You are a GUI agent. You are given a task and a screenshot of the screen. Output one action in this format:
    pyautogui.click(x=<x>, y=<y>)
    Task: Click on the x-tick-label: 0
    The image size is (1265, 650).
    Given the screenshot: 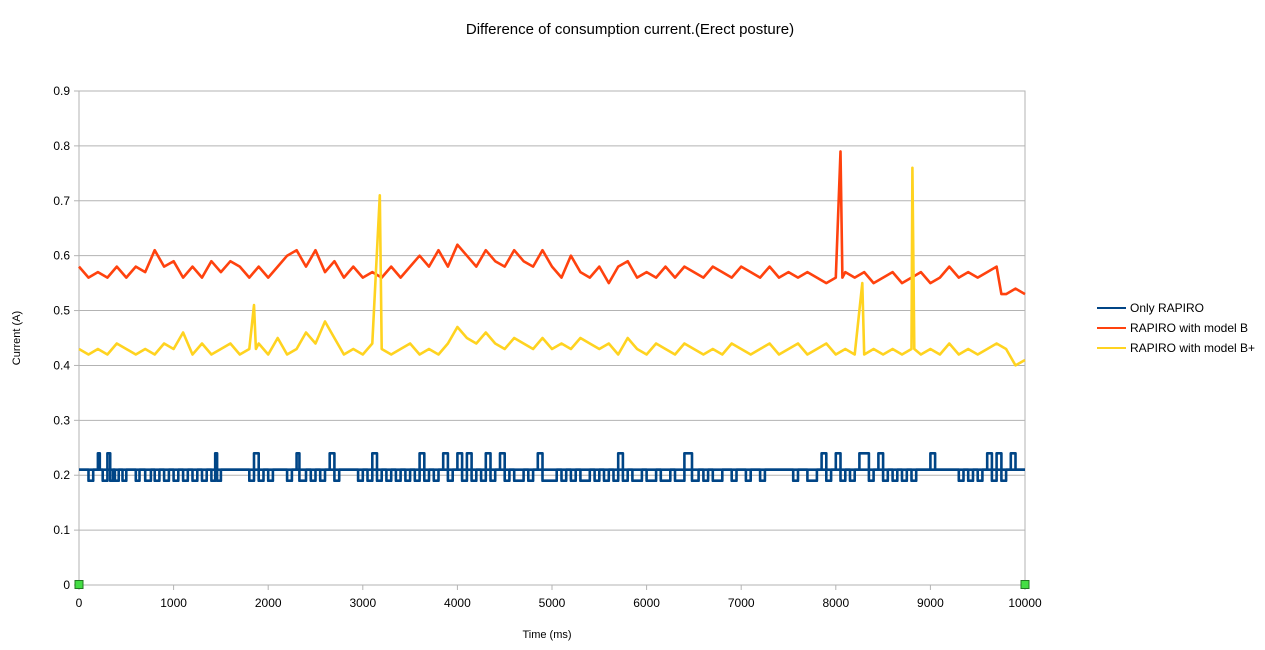 What is the action you would take?
    pyautogui.click(x=79, y=603)
    